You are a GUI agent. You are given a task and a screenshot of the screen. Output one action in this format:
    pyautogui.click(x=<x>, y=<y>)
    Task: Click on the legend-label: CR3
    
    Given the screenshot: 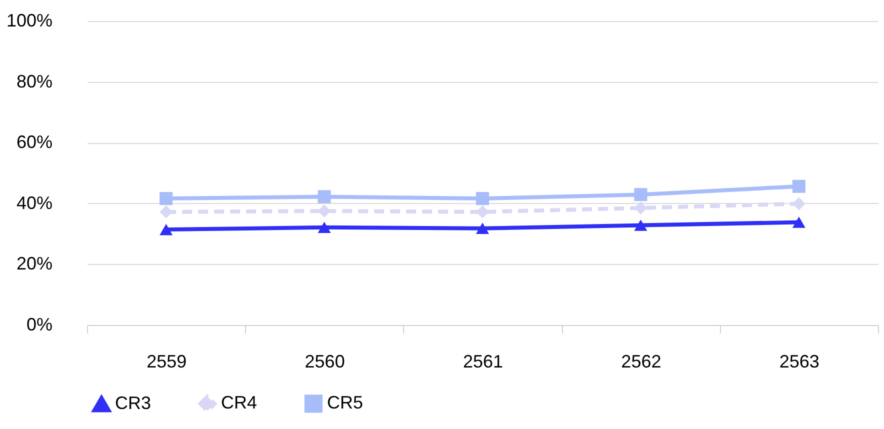 What is the action you would take?
    pyautogui.click(x=133, y=403)
    